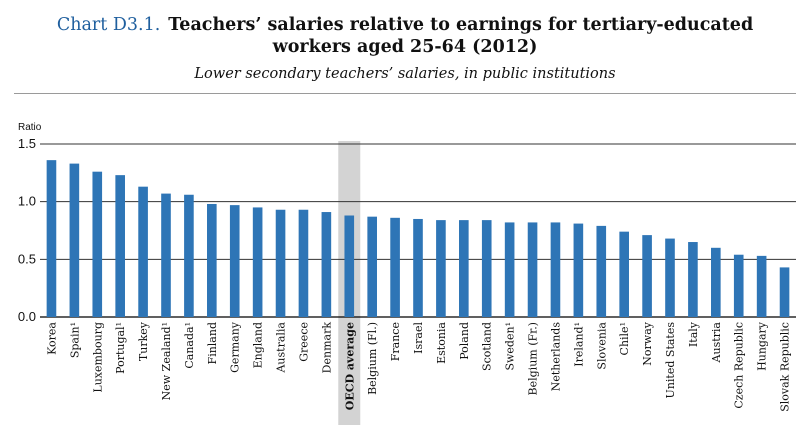 The width and height of the screenshot is (810, 433). Describe the element at coordinates (578, 344) in the screenshot. I see `category-label: Ireland¹` at that location.